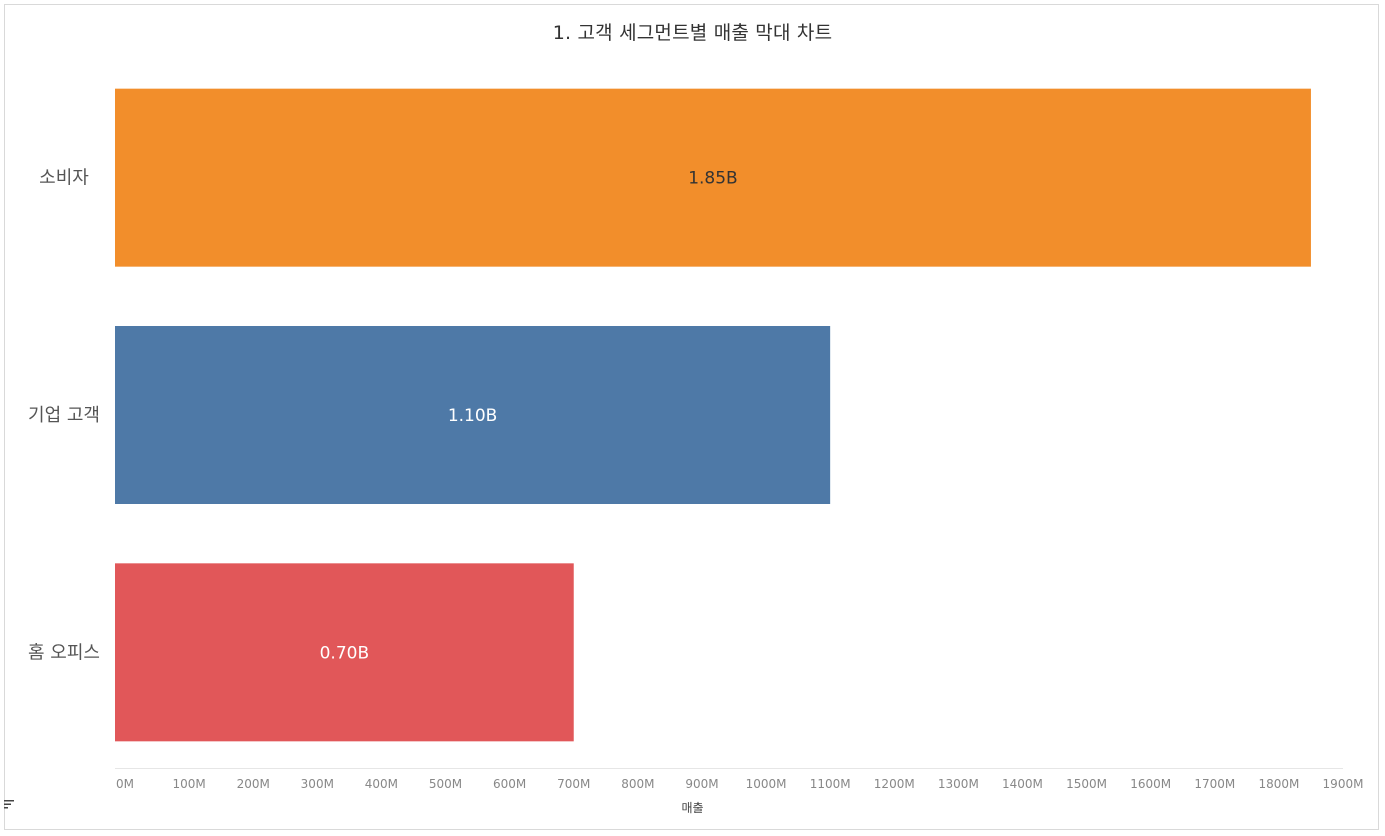 Image resolution: width=1385 pixels, height=836 pixels. I want to click on category-label: 기업 고객, so click(64, 415).